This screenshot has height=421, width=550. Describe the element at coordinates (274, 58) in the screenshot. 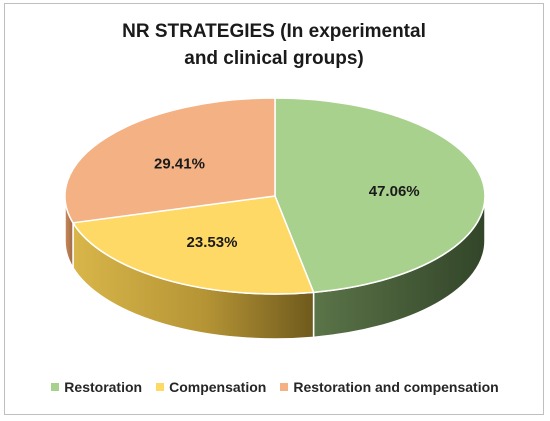

I see `chart-title-line-2: and clinical groups)` at that location.